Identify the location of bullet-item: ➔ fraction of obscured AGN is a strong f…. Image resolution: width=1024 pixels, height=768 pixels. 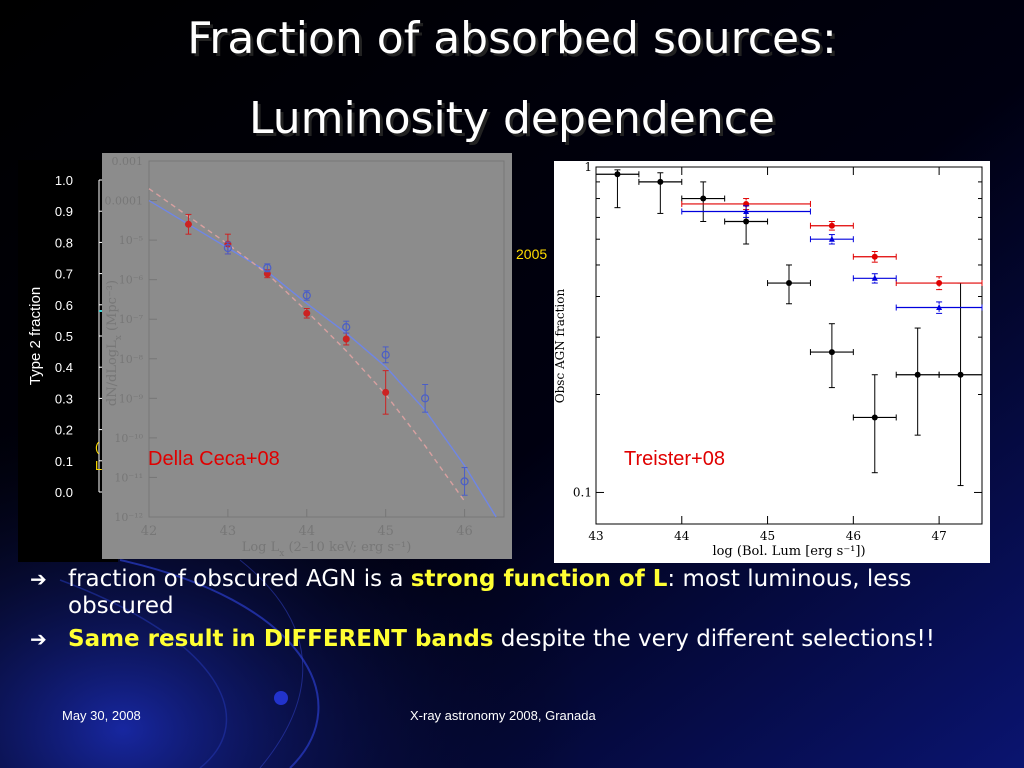
(520, 593).